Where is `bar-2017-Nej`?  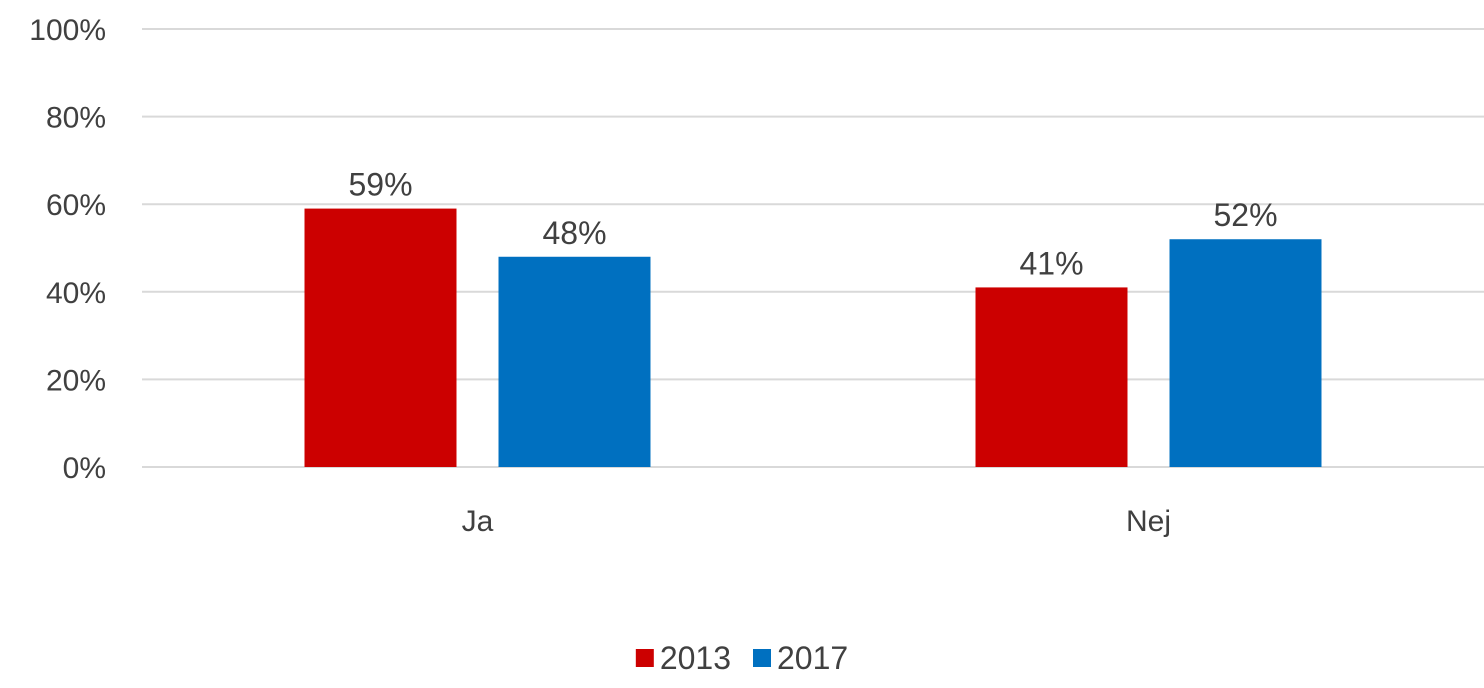
bar-2017-Nej is located at coordinates (1245, 353).